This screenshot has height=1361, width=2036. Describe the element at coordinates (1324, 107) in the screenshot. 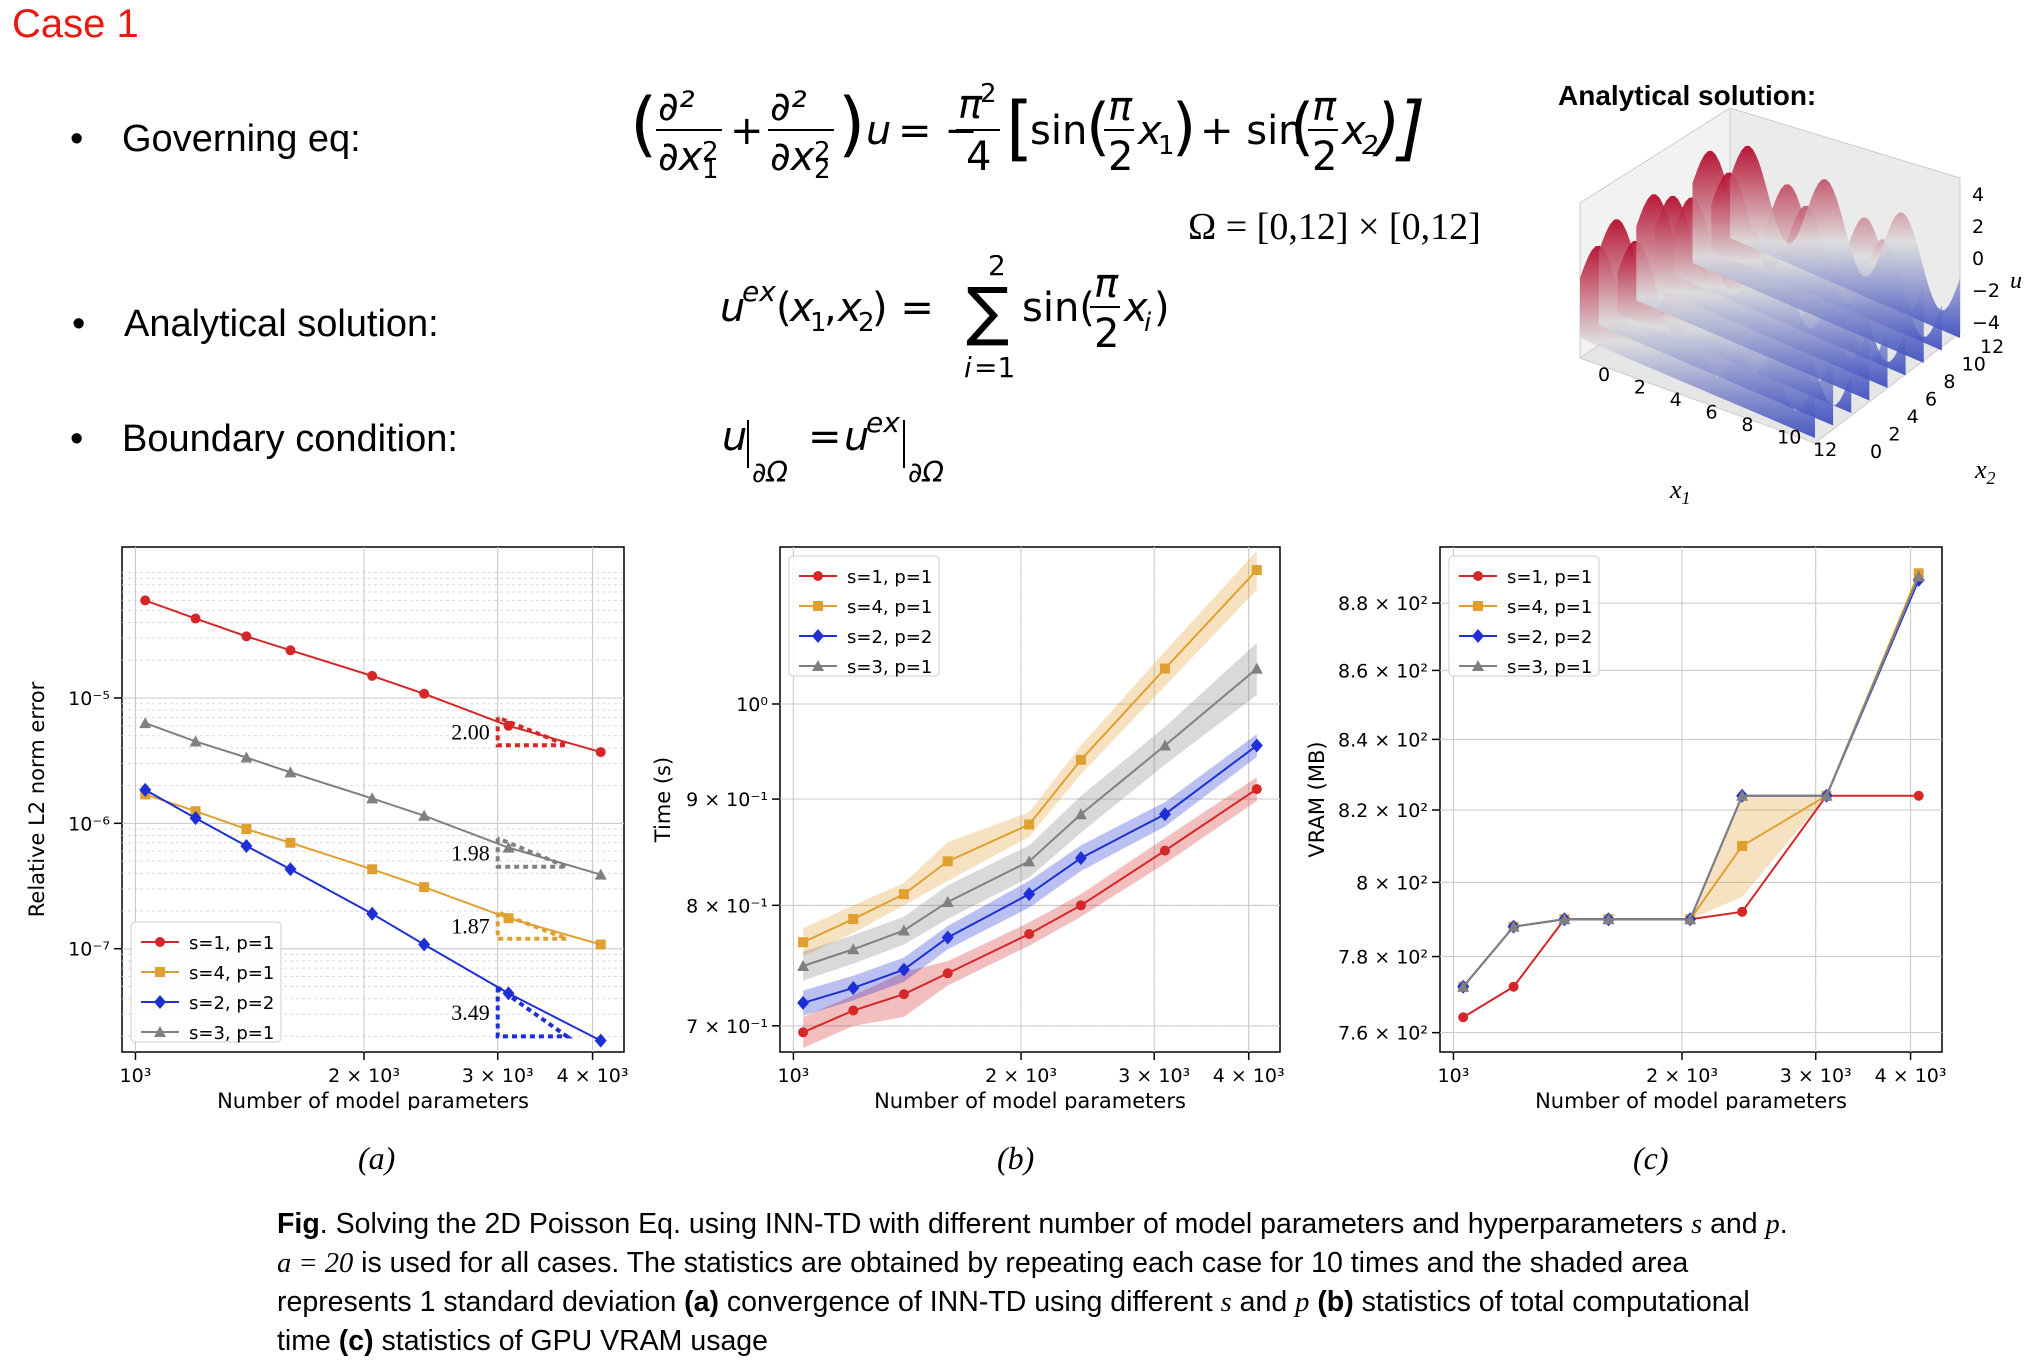

I see `svg-text: π` at that location.